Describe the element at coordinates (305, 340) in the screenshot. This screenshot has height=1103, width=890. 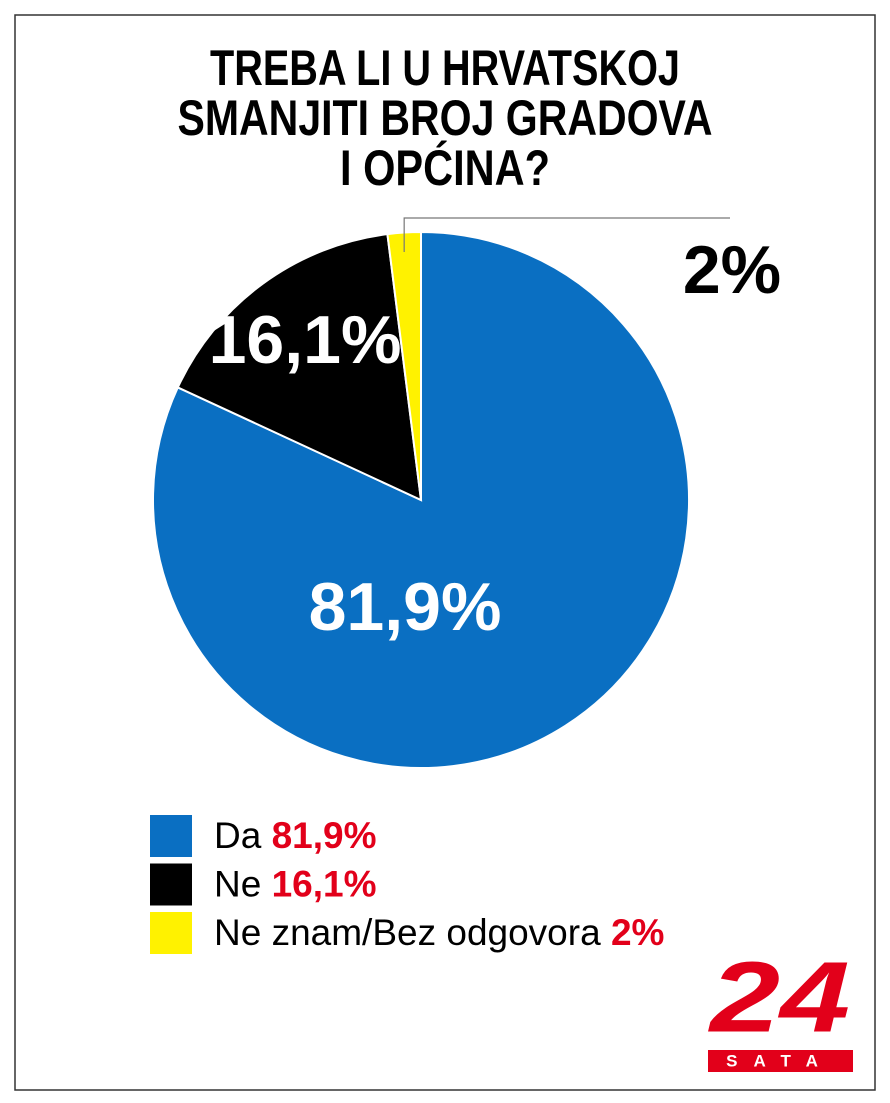
I see `data-label: 16,1%` at that location.